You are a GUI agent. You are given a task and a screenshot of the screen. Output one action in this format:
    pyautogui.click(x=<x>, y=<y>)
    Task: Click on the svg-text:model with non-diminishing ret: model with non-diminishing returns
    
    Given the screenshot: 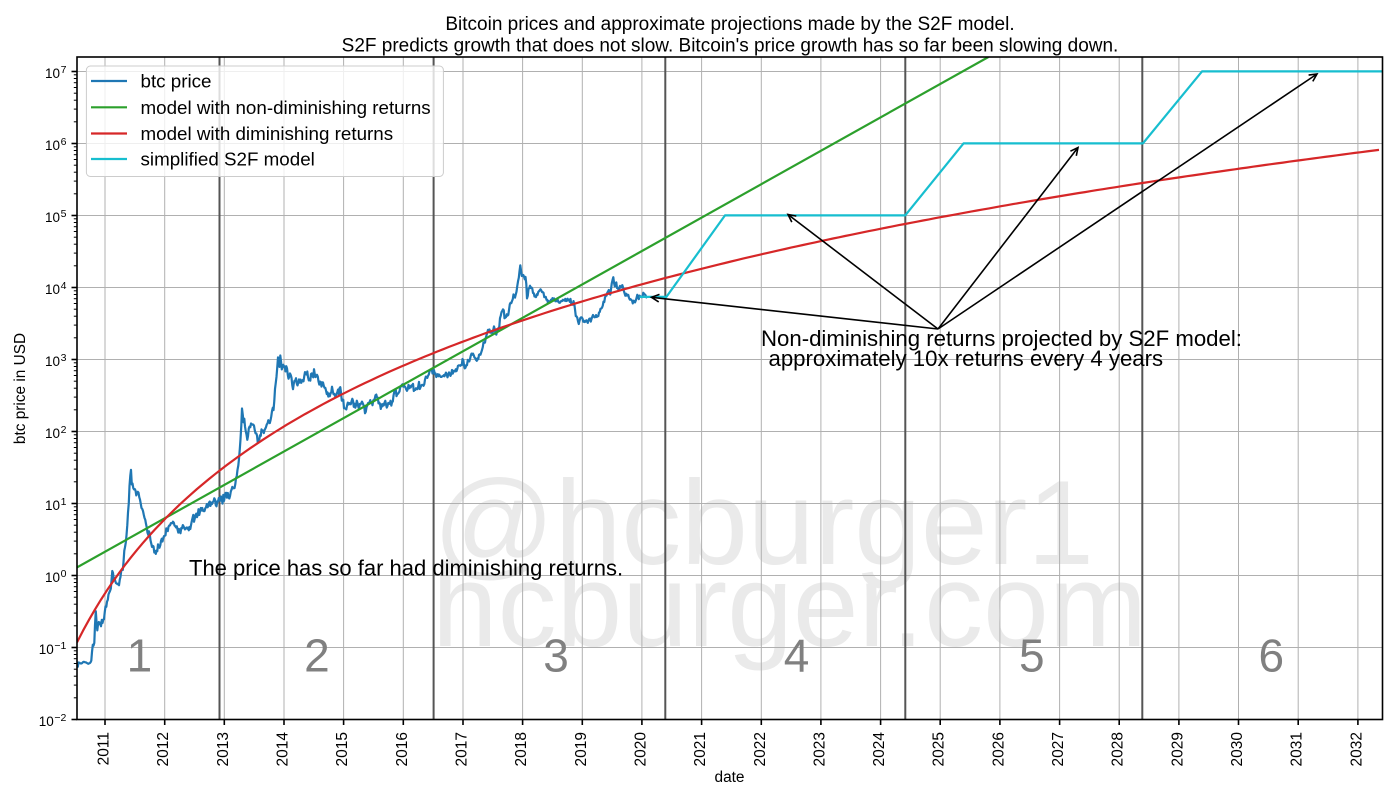 What is the action you would take?
    pyautogui.click(x=286, y=107)
    